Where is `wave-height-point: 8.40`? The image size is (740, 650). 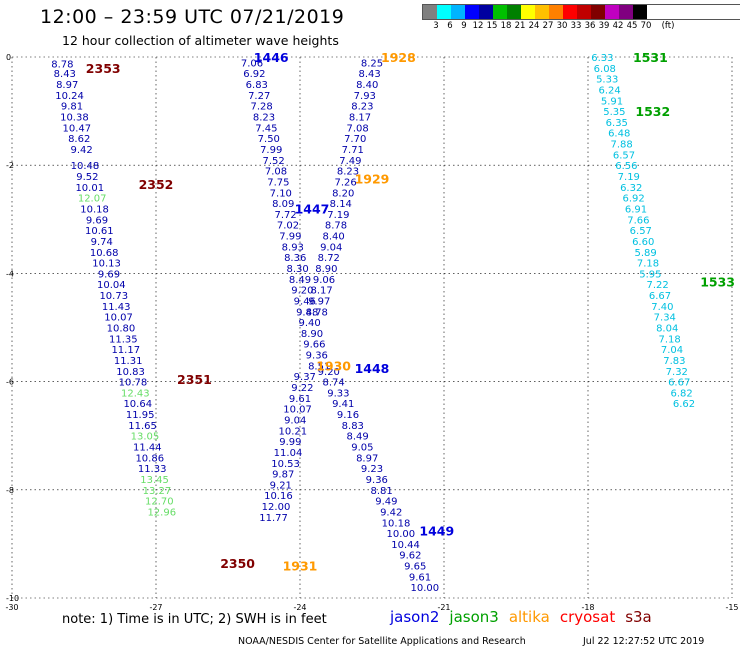
wave-height-point: 8.40 is located at coordinates (367, 85).